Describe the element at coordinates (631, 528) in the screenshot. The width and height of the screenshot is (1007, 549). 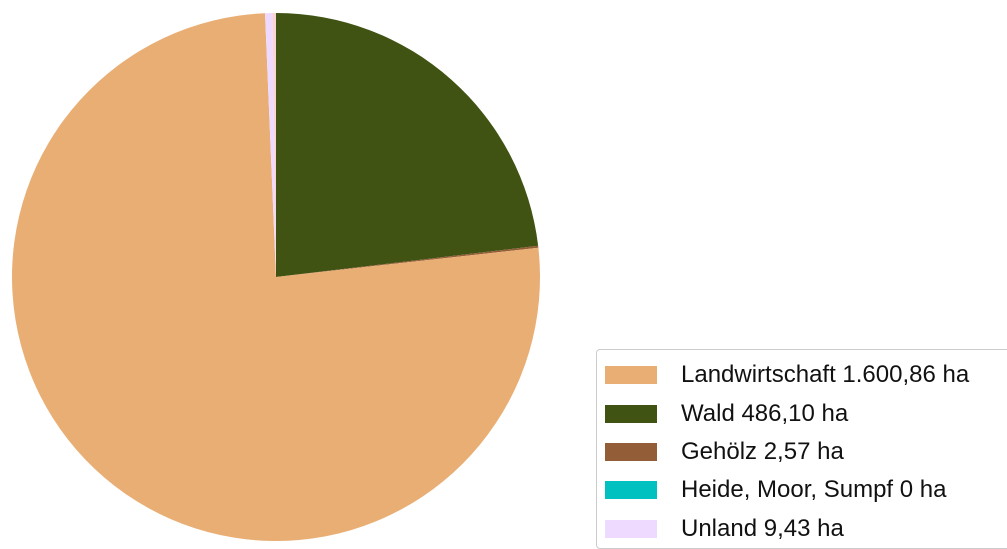
I see `legend-swatch-unland` at that location.